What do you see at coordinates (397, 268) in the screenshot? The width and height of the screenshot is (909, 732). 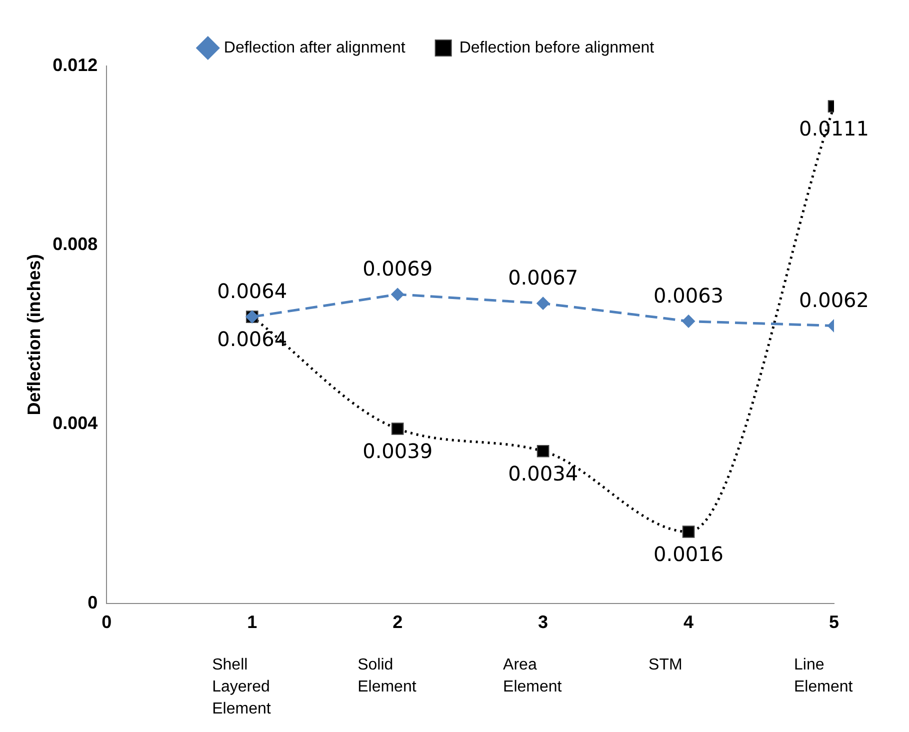 I see `data-label: 0.0069` at bounding box center [397, 268].